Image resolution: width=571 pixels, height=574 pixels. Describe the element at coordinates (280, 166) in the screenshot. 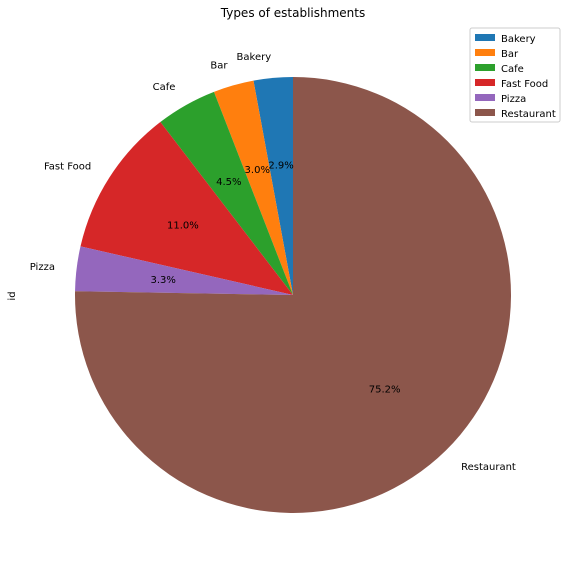

I see `slice-percent-bakery: 2.9%` at that location.